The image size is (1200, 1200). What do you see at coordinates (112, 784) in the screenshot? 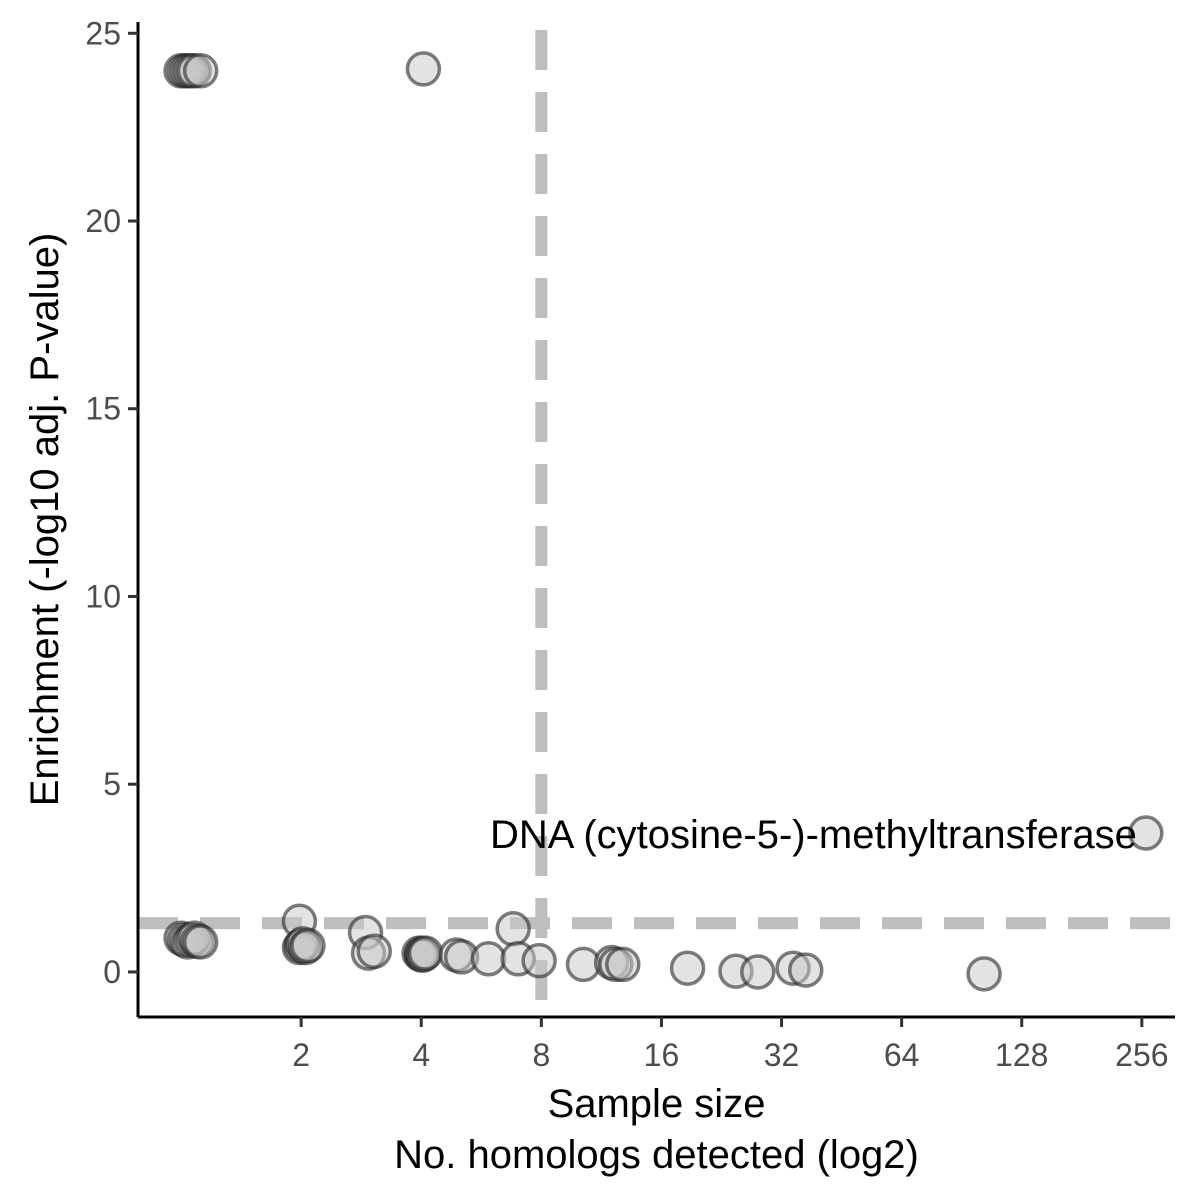
I see `y-tick-label: 5` at bounding box center [112, 784].